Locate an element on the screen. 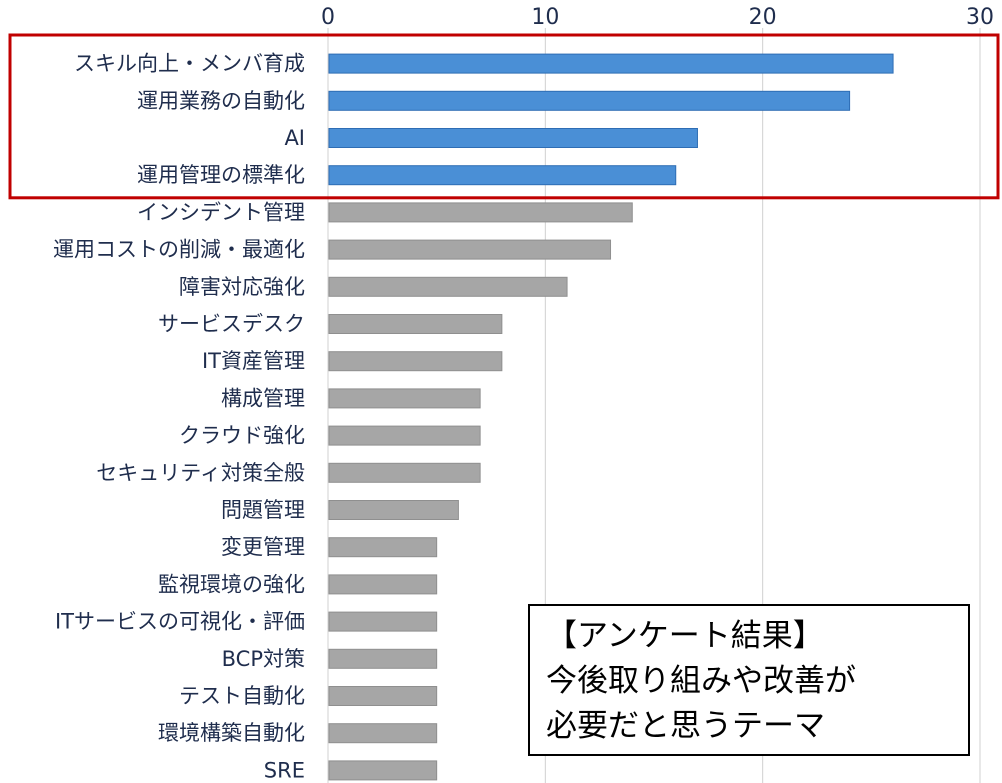  survey-note-box: 【アンケート結果】 今後取り組みや改善が 必要だと思うテーマ is located at coordinates (749, 680).